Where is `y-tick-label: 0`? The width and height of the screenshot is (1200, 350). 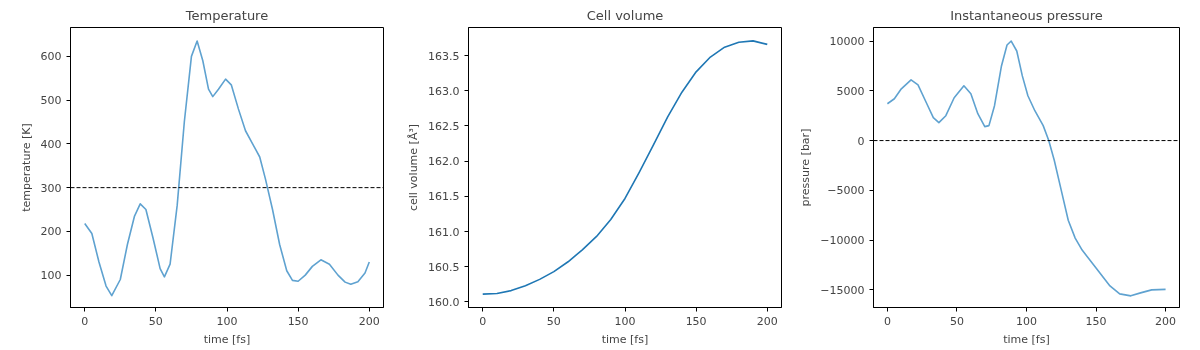 y-tick-label: 0 is located at coordinates (861, 141).